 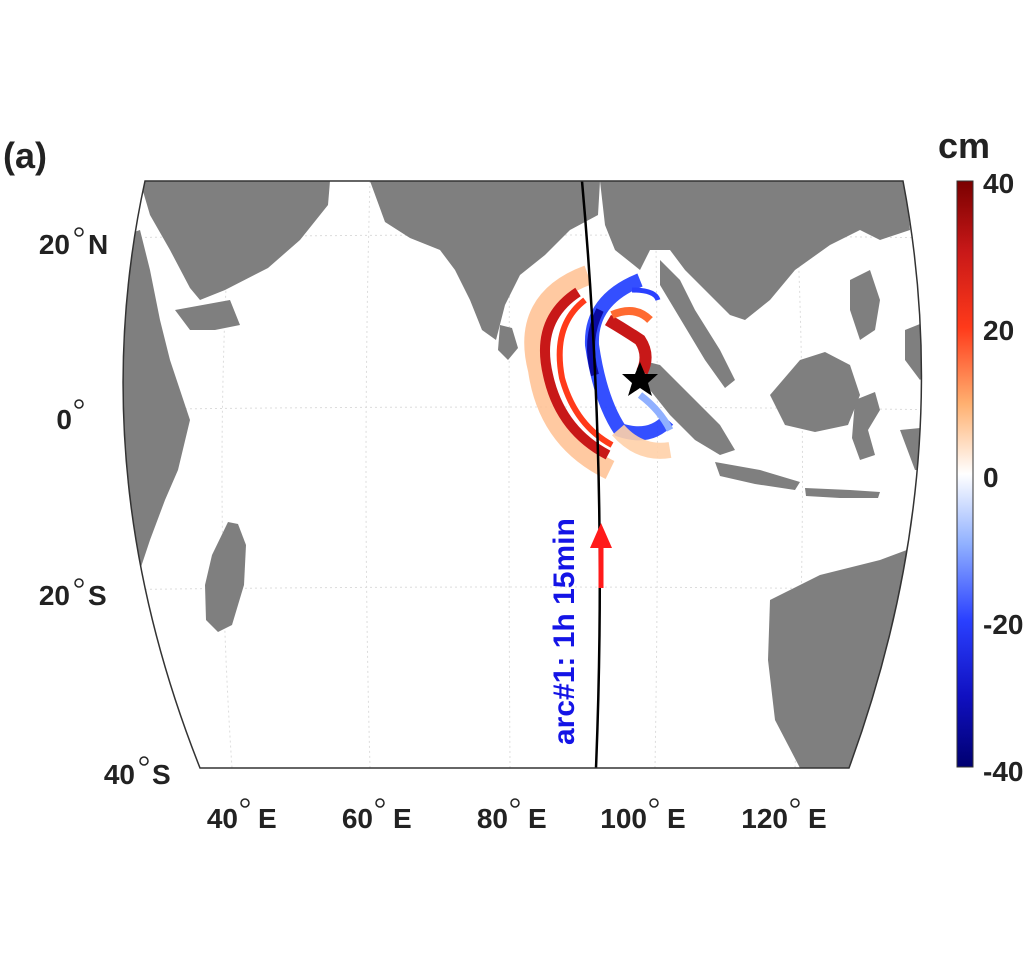 What do you see at coordinates (73, 594) in the screenshot?
I see `lat-label-20s: 20 S` at bounding box center [73, 594].